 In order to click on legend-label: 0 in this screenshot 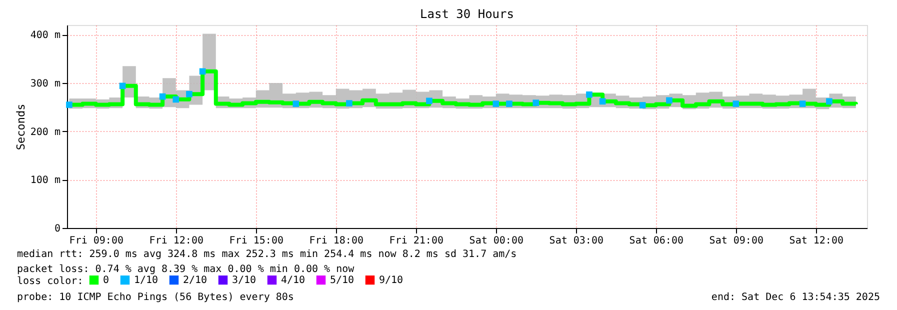, I will do `click(106, 280)`.